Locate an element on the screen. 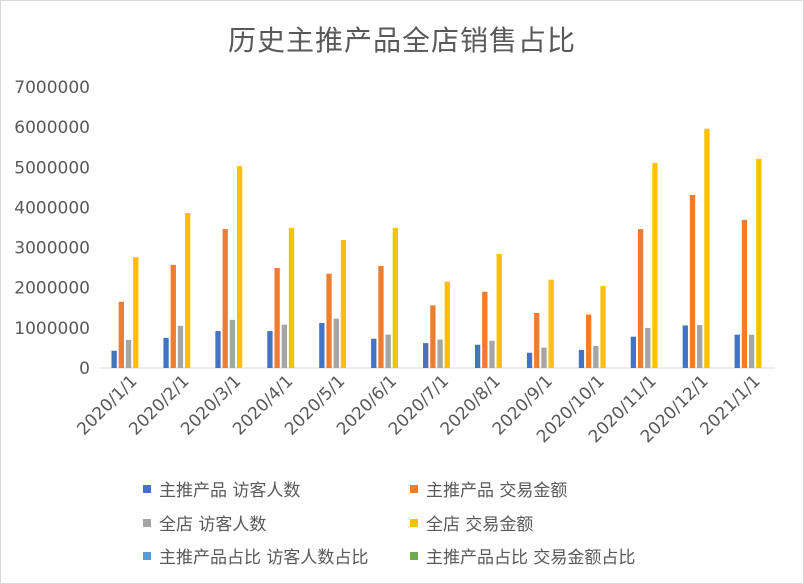 This screenshot has height=584, width=804. y-tick-label: 7000000 is located at coordinates (52, 88).